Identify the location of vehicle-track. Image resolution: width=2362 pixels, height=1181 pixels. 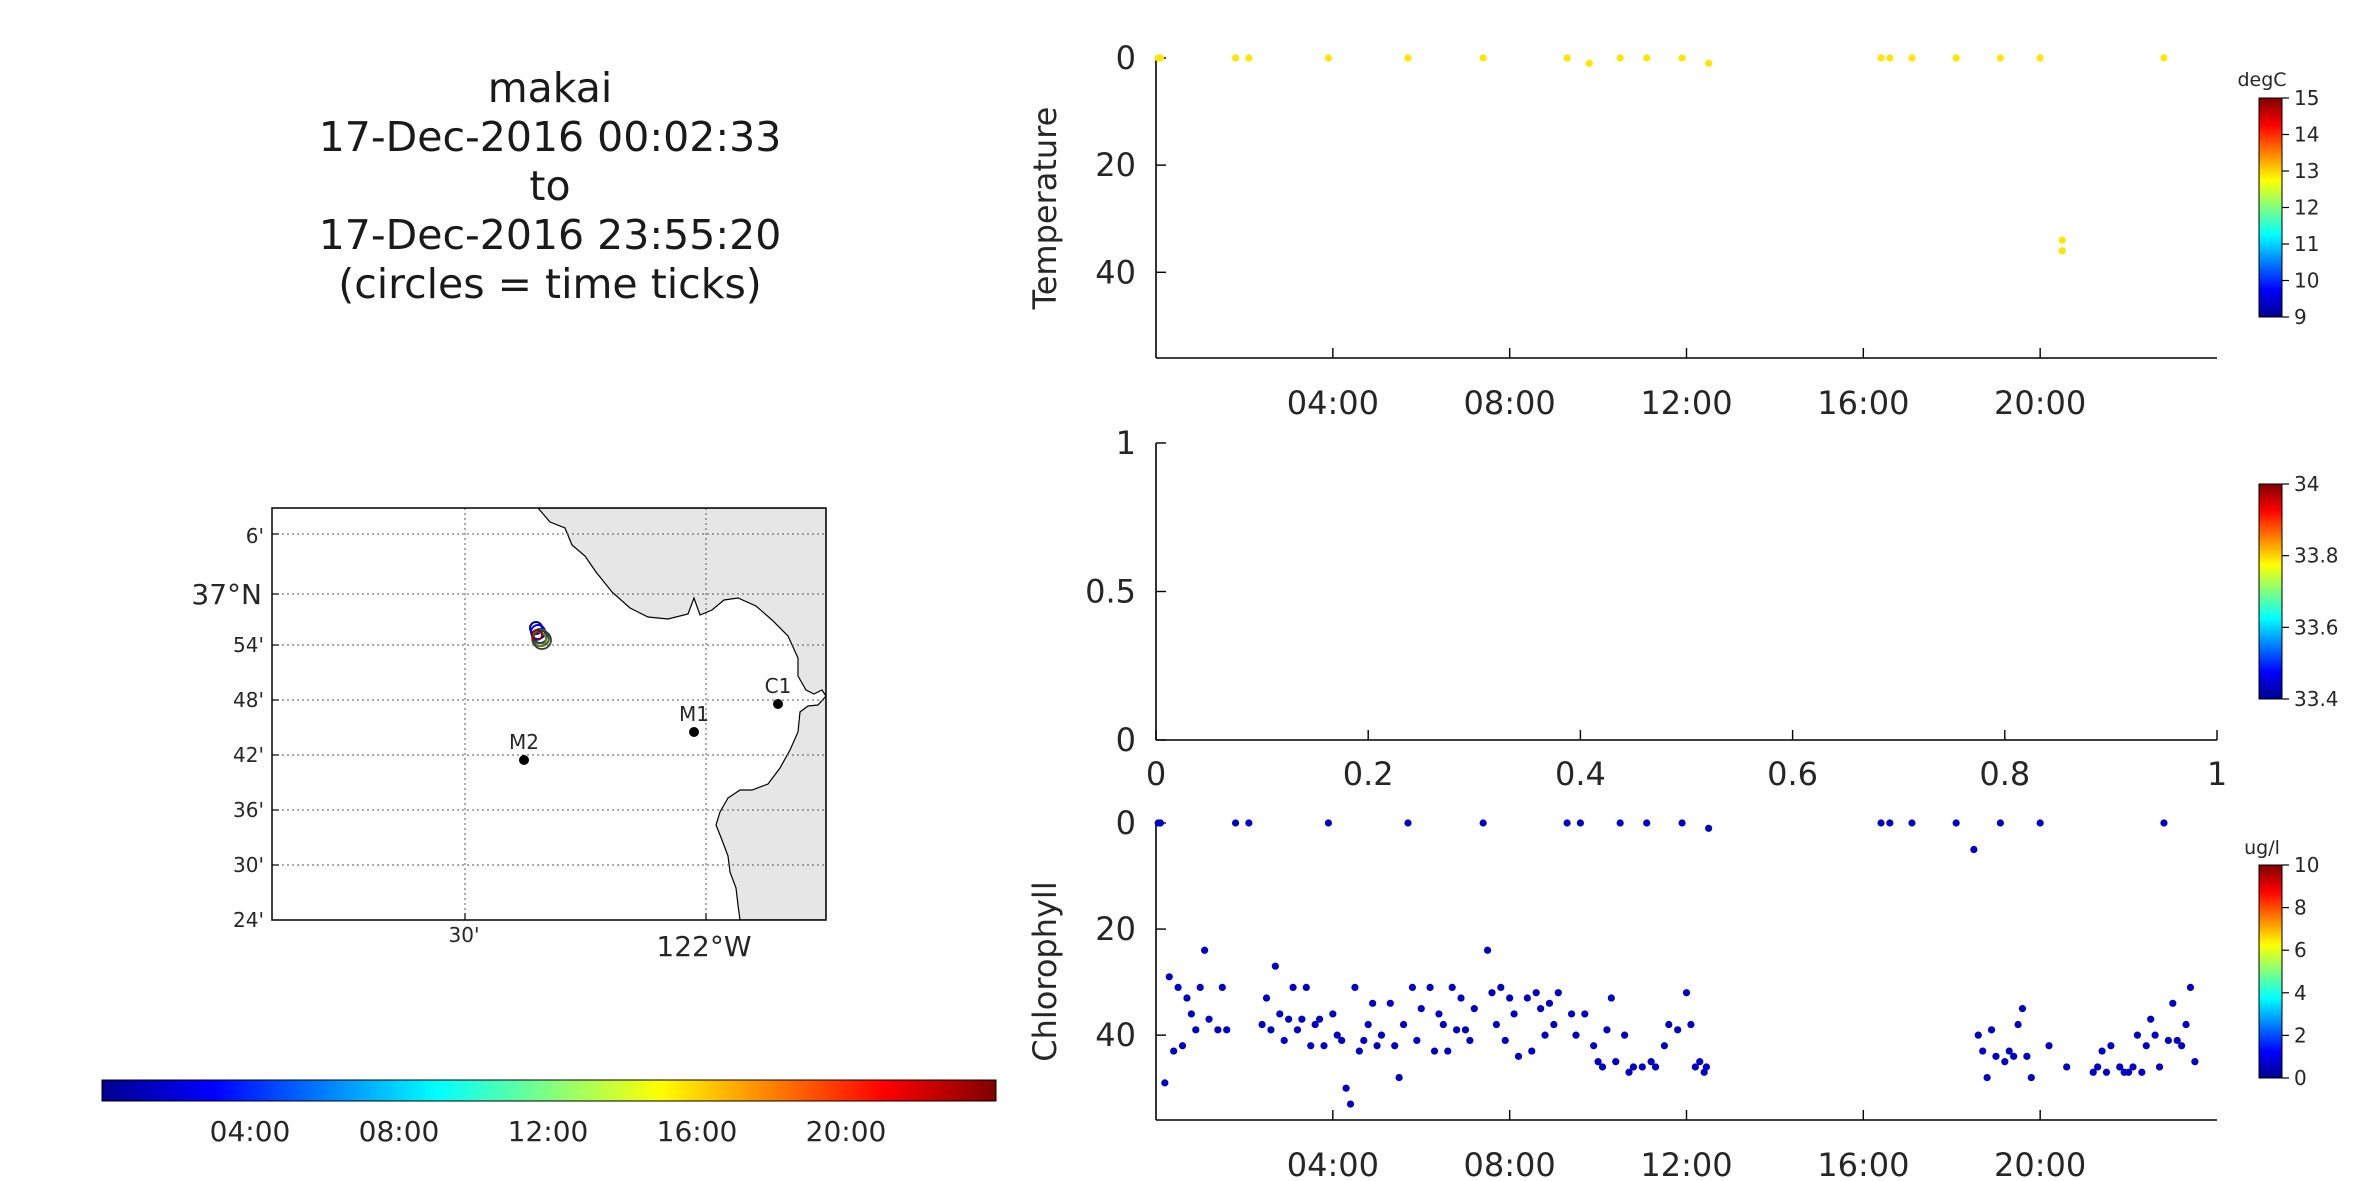
(540, 635).